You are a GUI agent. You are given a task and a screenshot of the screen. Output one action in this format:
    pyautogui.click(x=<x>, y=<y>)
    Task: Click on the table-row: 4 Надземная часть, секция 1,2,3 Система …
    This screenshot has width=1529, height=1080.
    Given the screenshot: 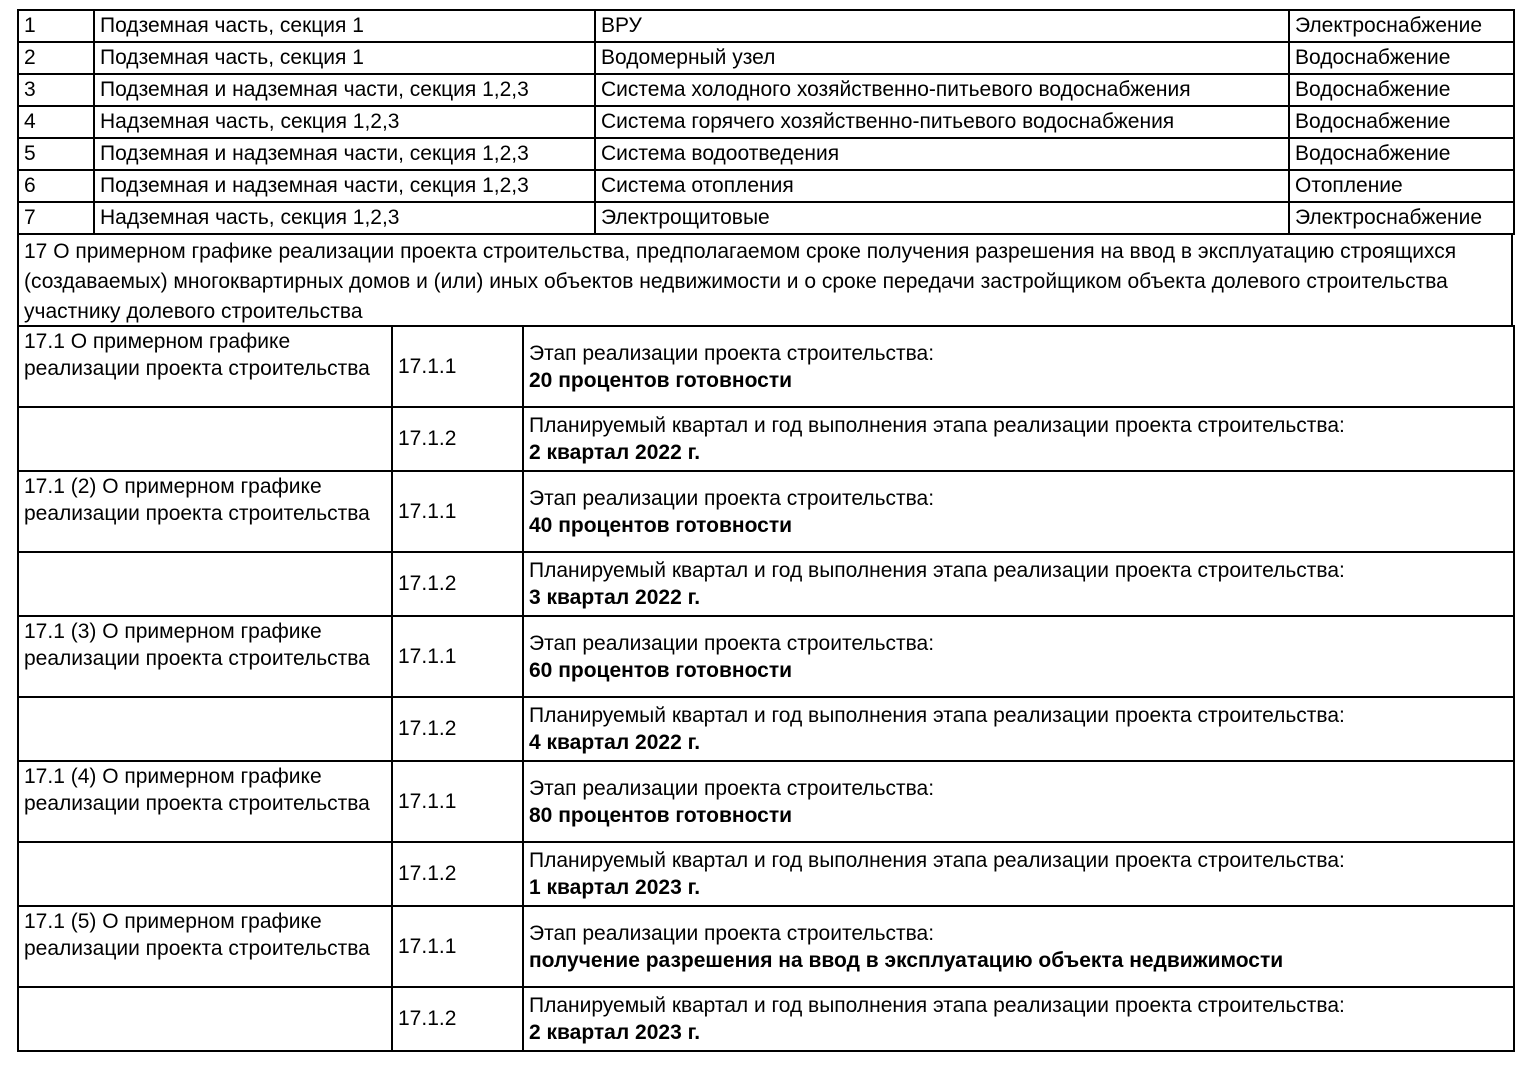 What is the action you would take?
    pyautogui.click(x=766, y=122)
    